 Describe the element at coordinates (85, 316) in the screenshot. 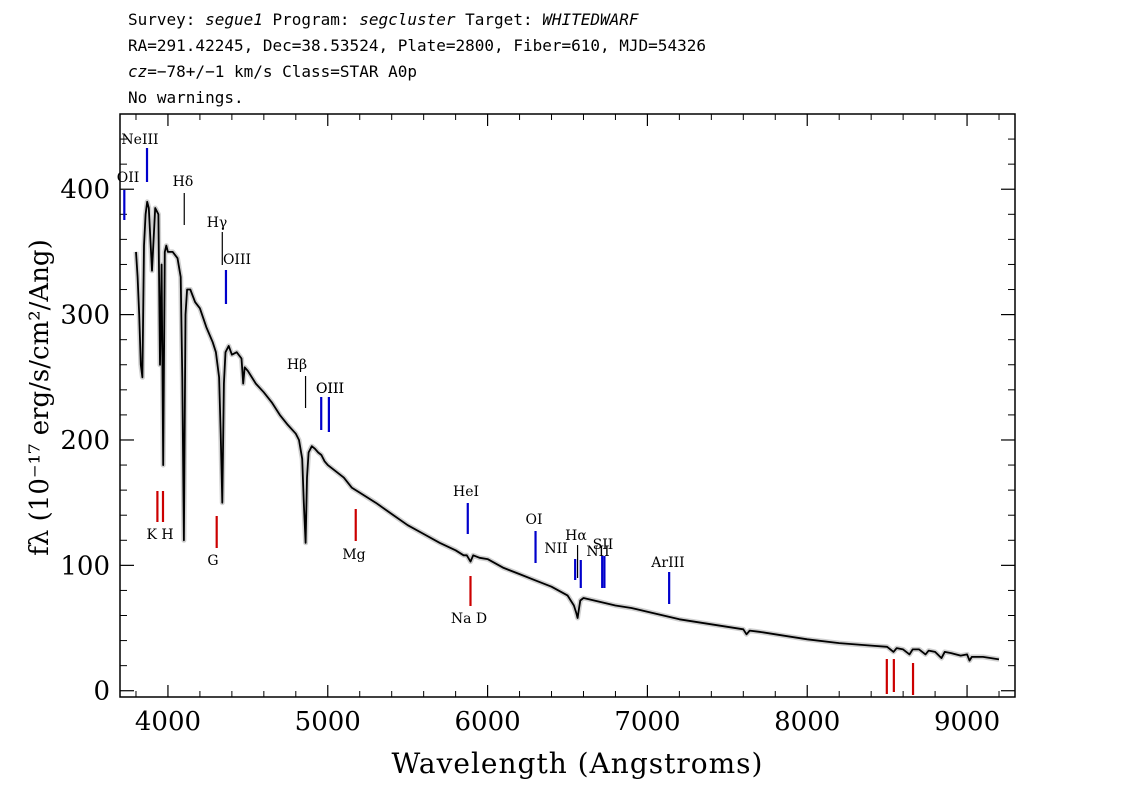

I see `y-tick-label: 300` at that location.